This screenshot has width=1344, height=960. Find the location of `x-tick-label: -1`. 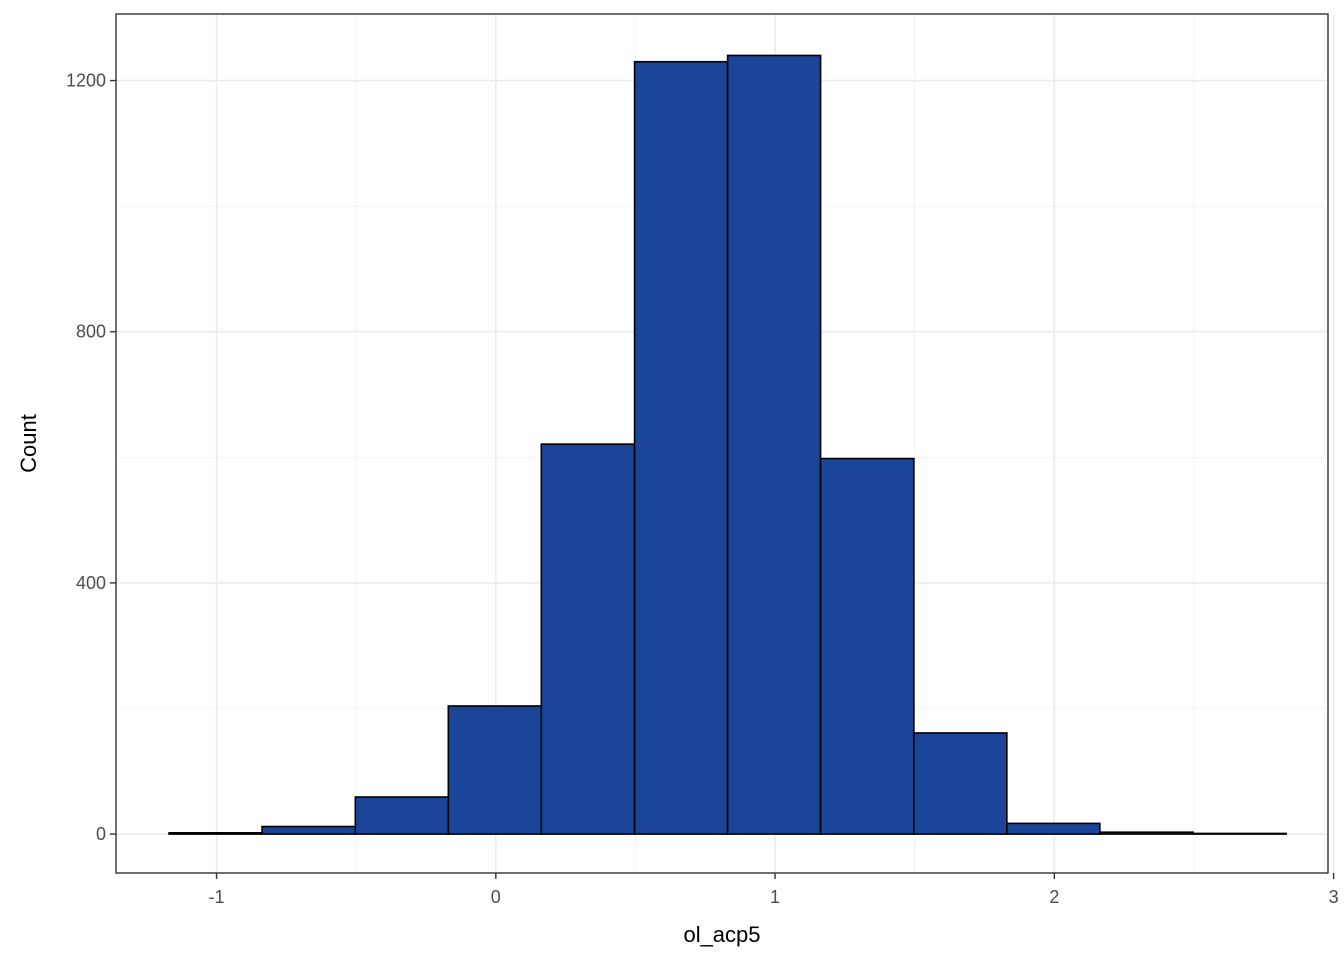

x-tick-label: -1 is located at coordinates (217, 897).